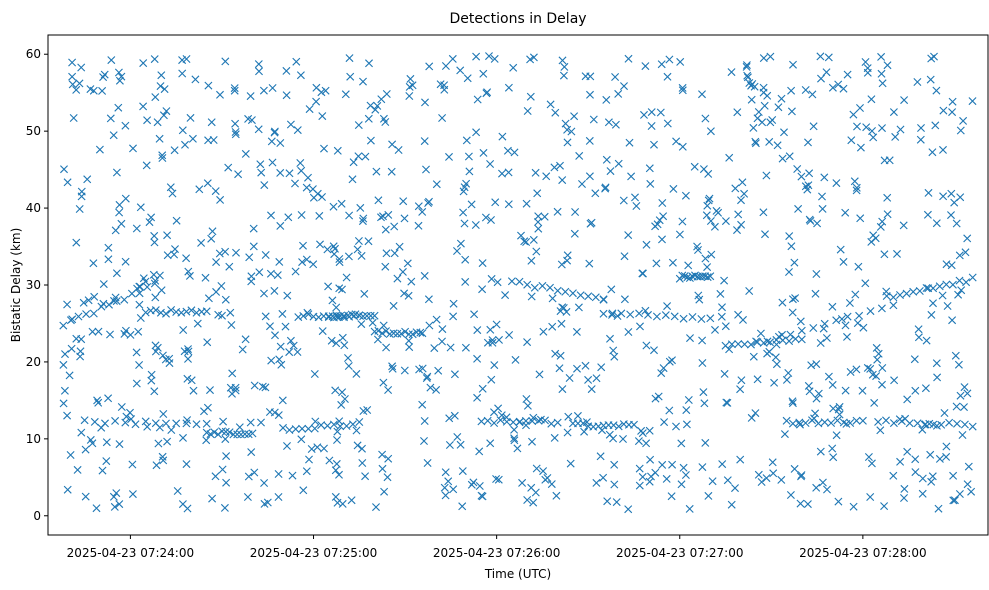 This screenshot has width=989, height=590. I want to click on x-tick-label: 2025-04-23 07:26:00, so click(496, 553).